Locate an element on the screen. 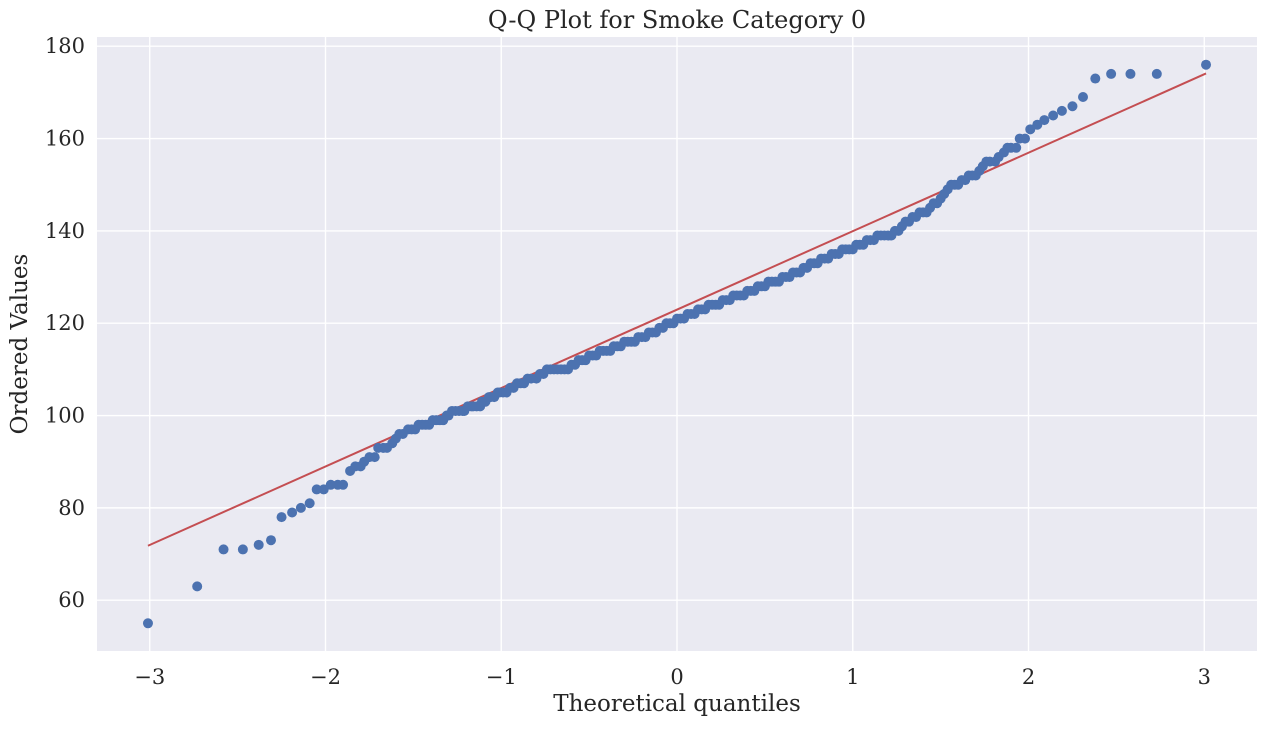 The image size is (1267, 731). y-tick-label: 140 is located at coordinates (65, 231).